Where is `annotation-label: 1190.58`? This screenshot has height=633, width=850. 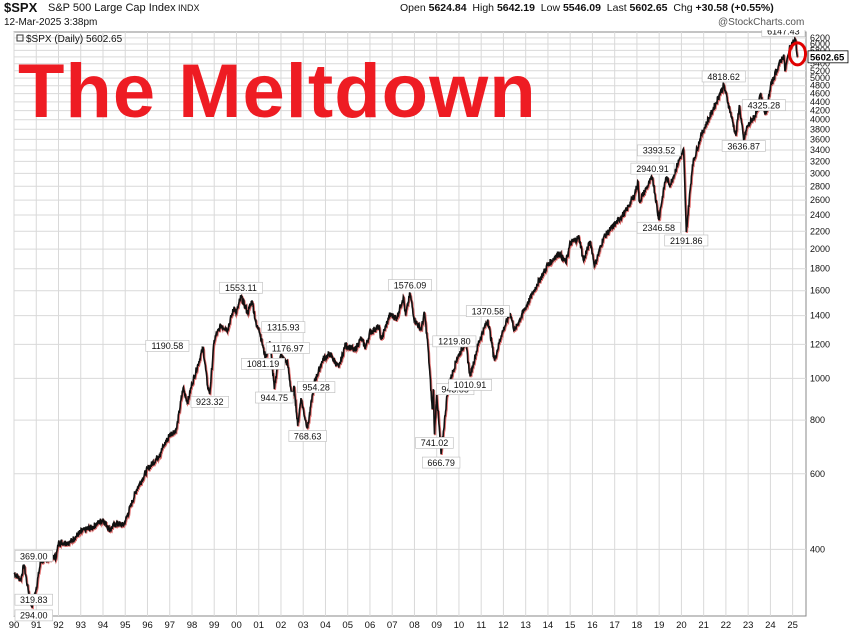 annotation-label: 1190.58 is located at coordinates (167, 346).